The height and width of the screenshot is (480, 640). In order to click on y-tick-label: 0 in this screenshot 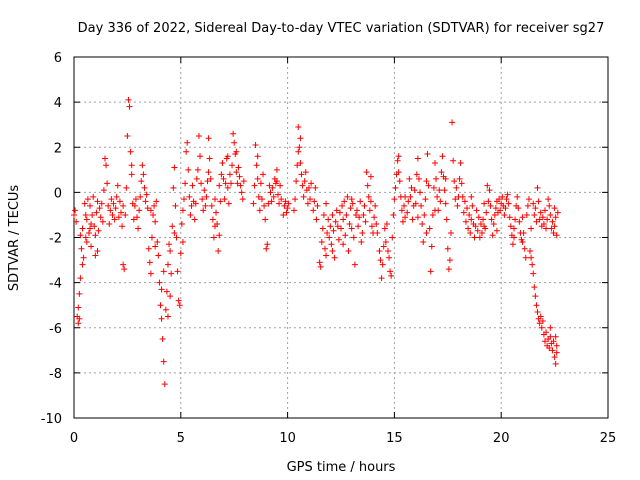, I will do `click(58, 193)`.